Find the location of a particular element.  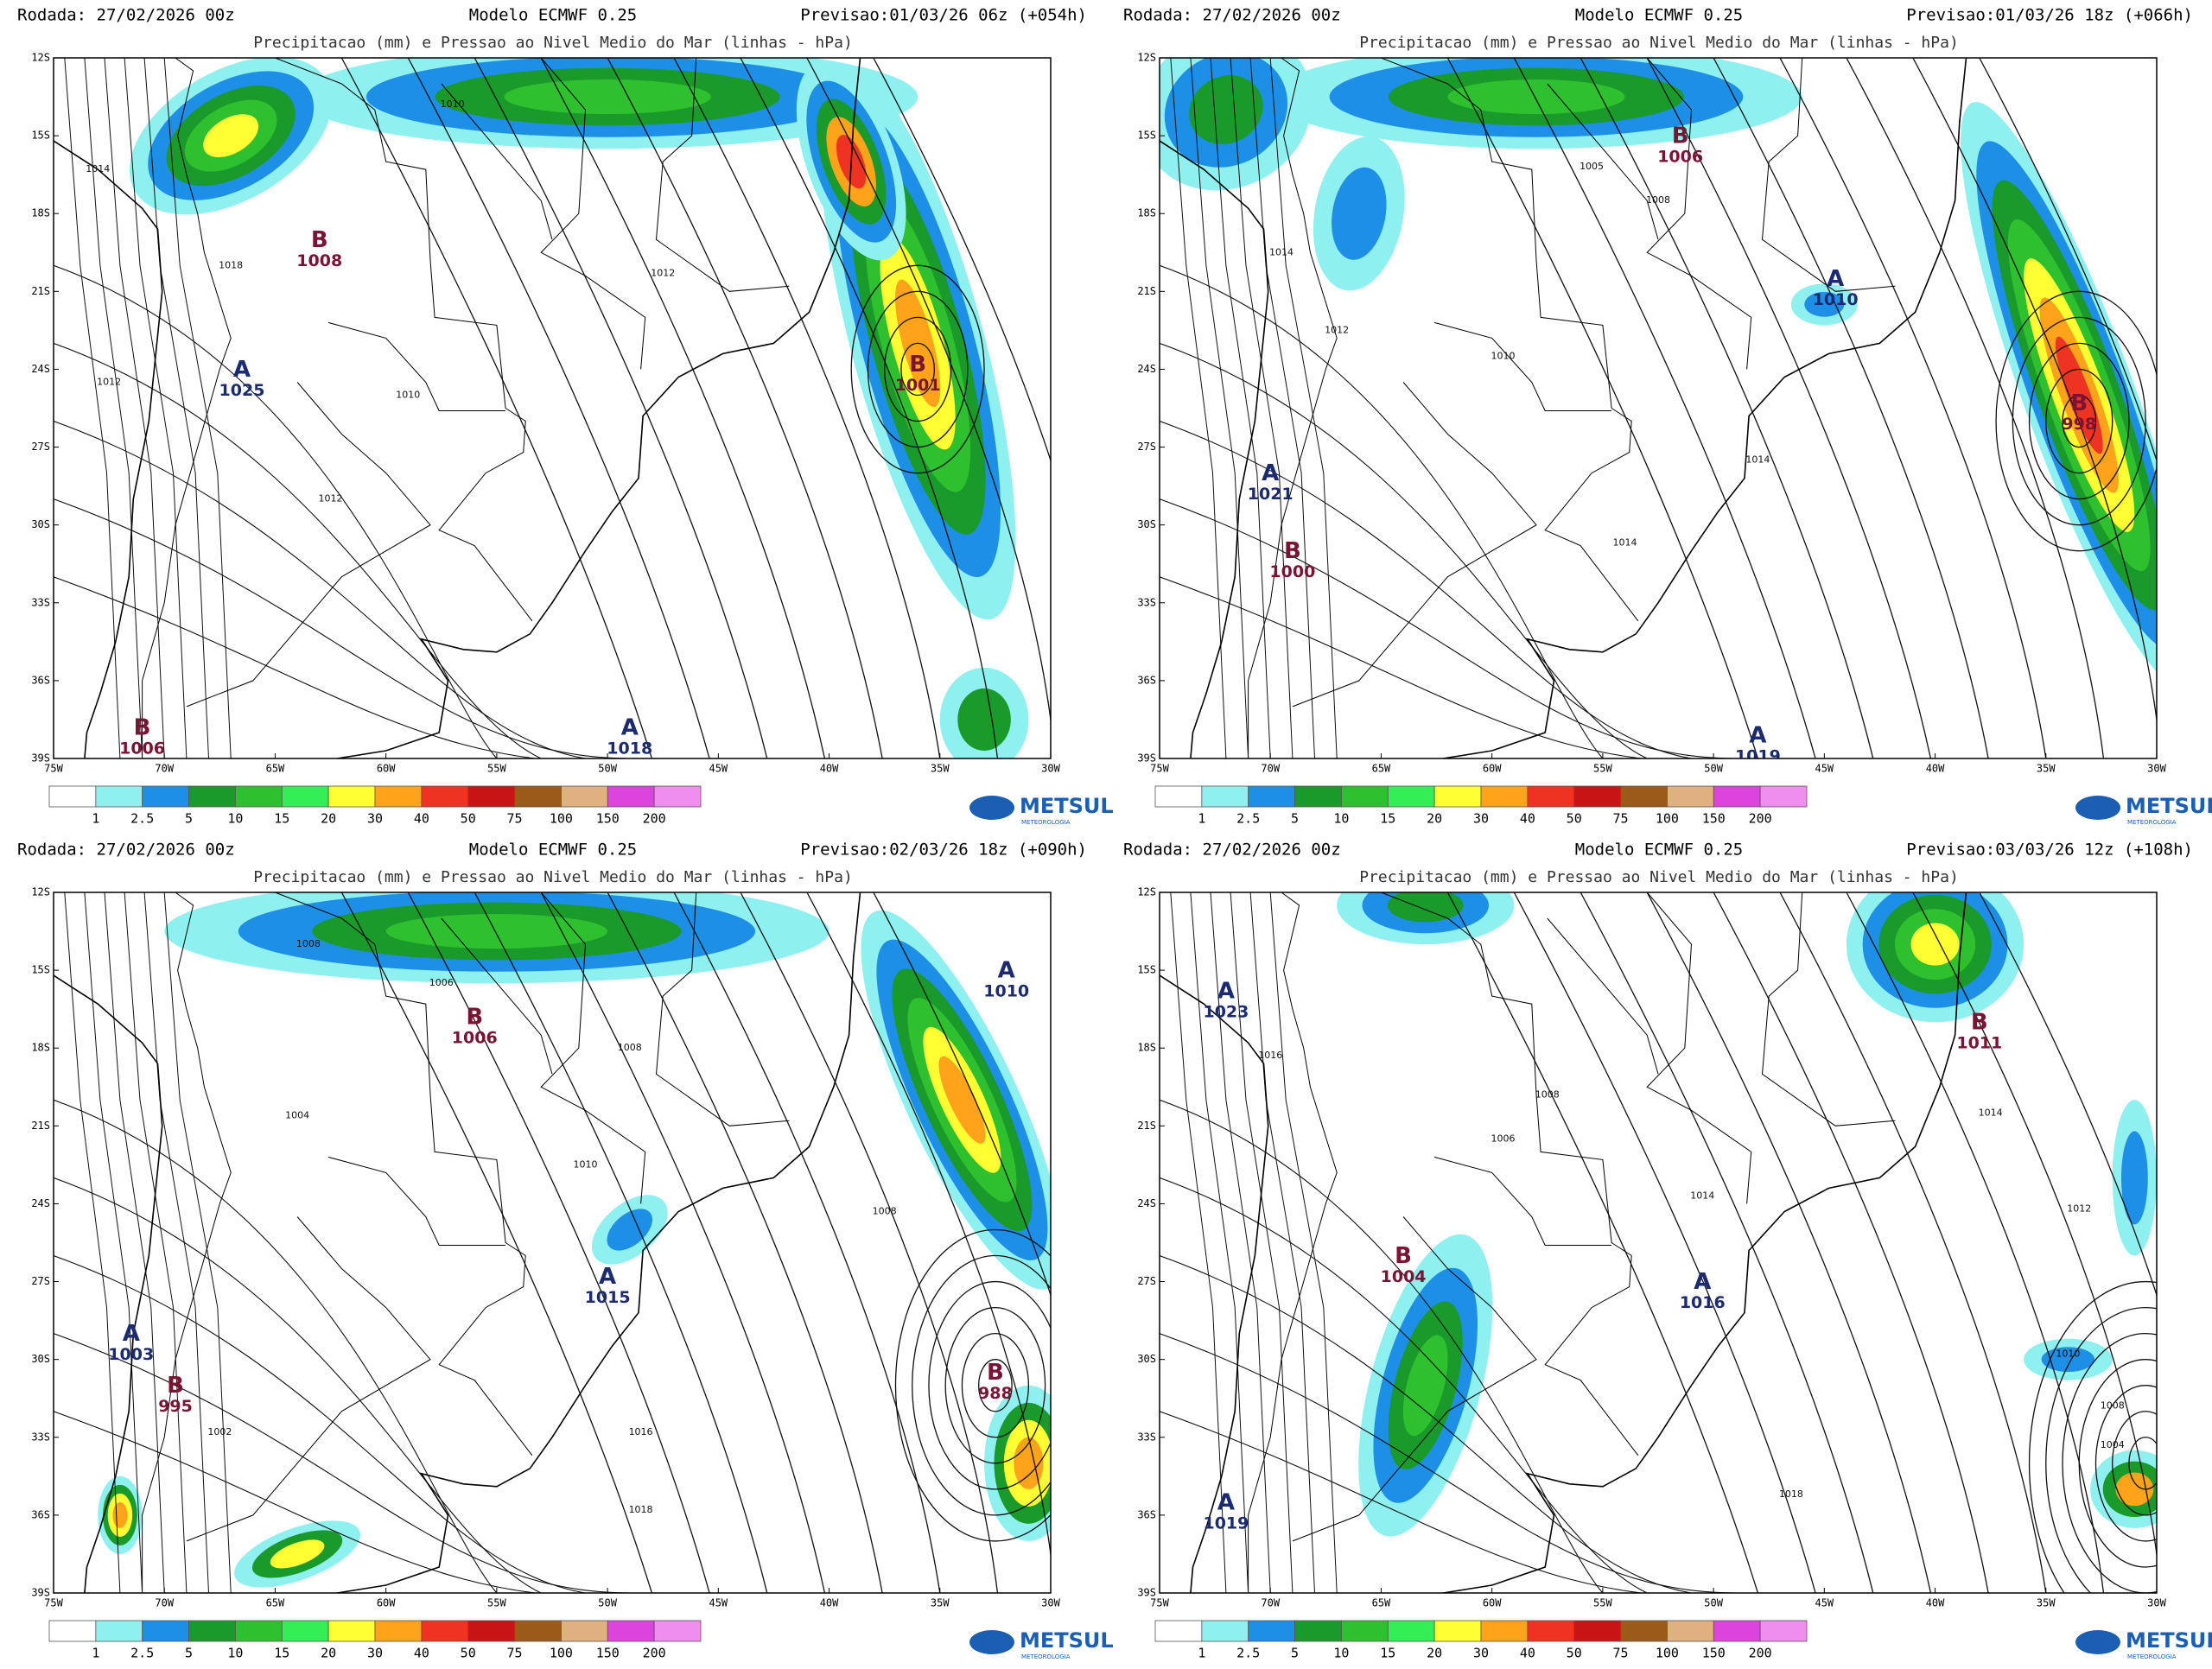

forecast-label: Previsao:01/03/26 06z (+054h) is located at coordinates (943, 15).